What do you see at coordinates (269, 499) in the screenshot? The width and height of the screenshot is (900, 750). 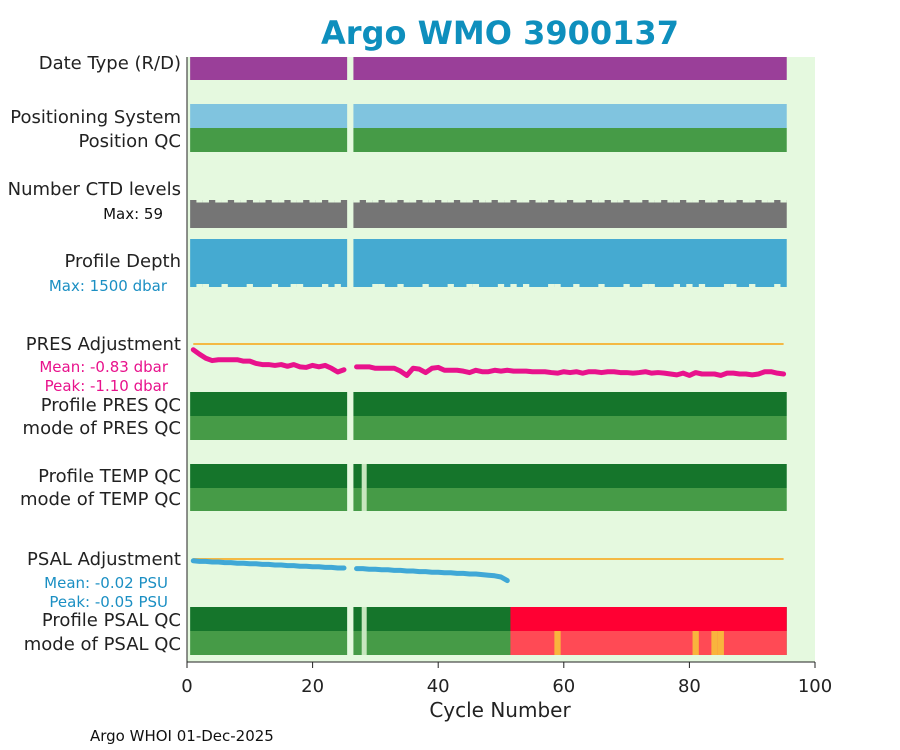 I see `mode-temp-qc-bar` at bounding box center [269, 499].